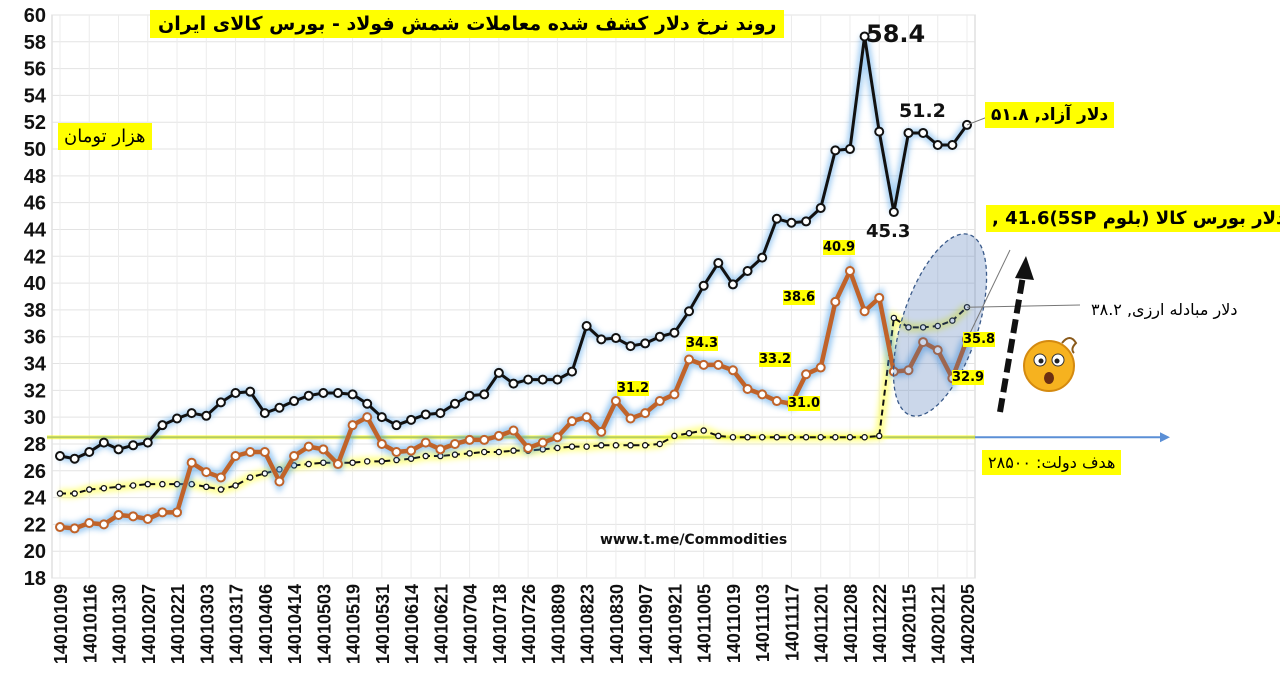 The height and width of the screenshot is (688, 1280). What do you see at coordinates (763, 623) in the screenshot?
I see `x-tick-label: 14011103` at bounding box center [763, 623].